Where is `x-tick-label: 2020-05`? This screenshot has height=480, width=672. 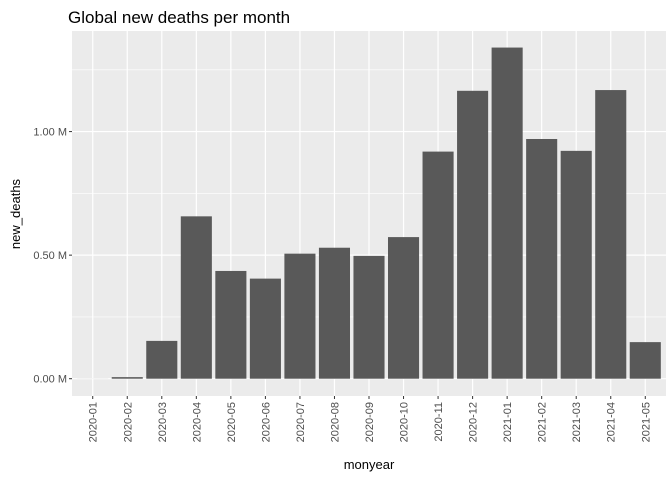
x-tick-label: 2020-05 is located at coordinates (232, 422).